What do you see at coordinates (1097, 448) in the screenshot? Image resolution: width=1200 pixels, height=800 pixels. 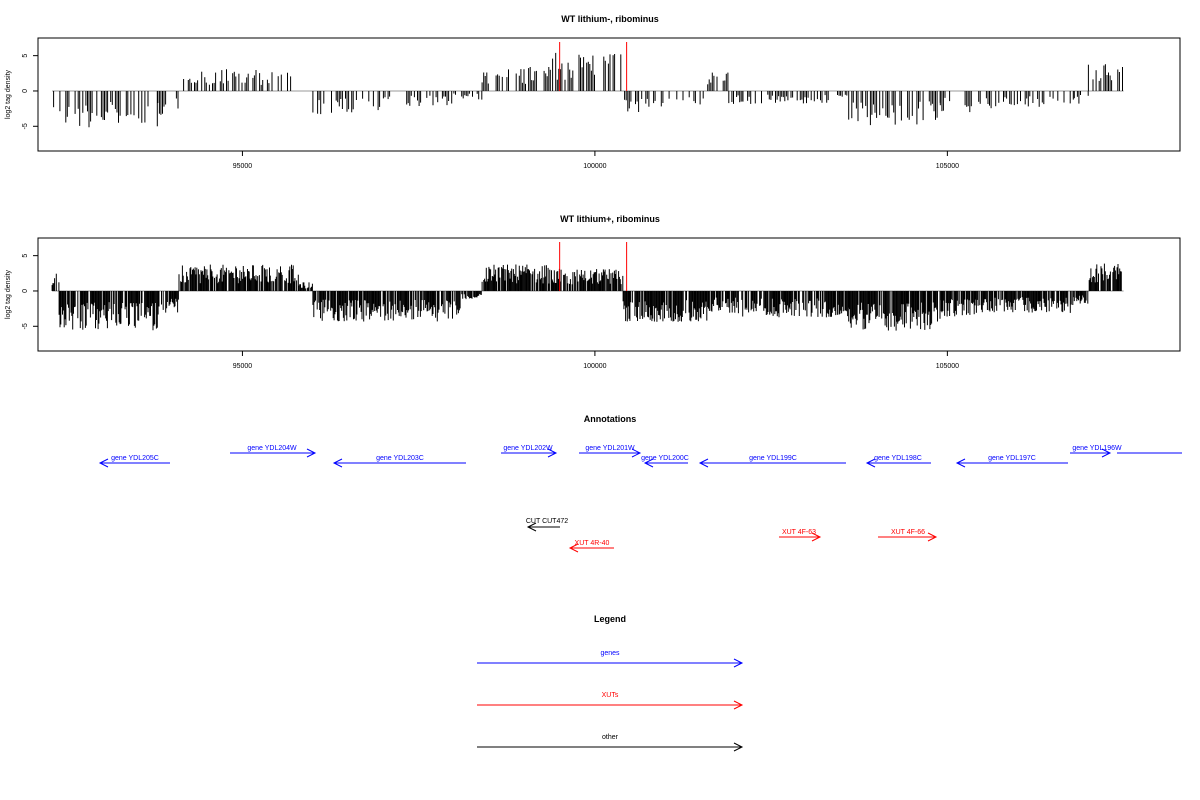 I see `gene-label: gene YDL196W` at bounding box center [1097, 448].